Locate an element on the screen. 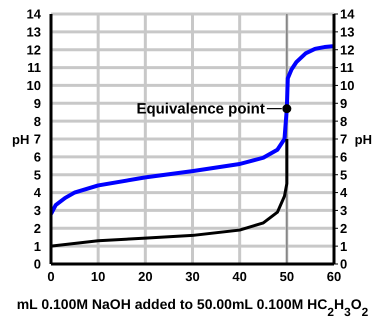  x-tick-label: 0 is located at coordinates (51, 276).